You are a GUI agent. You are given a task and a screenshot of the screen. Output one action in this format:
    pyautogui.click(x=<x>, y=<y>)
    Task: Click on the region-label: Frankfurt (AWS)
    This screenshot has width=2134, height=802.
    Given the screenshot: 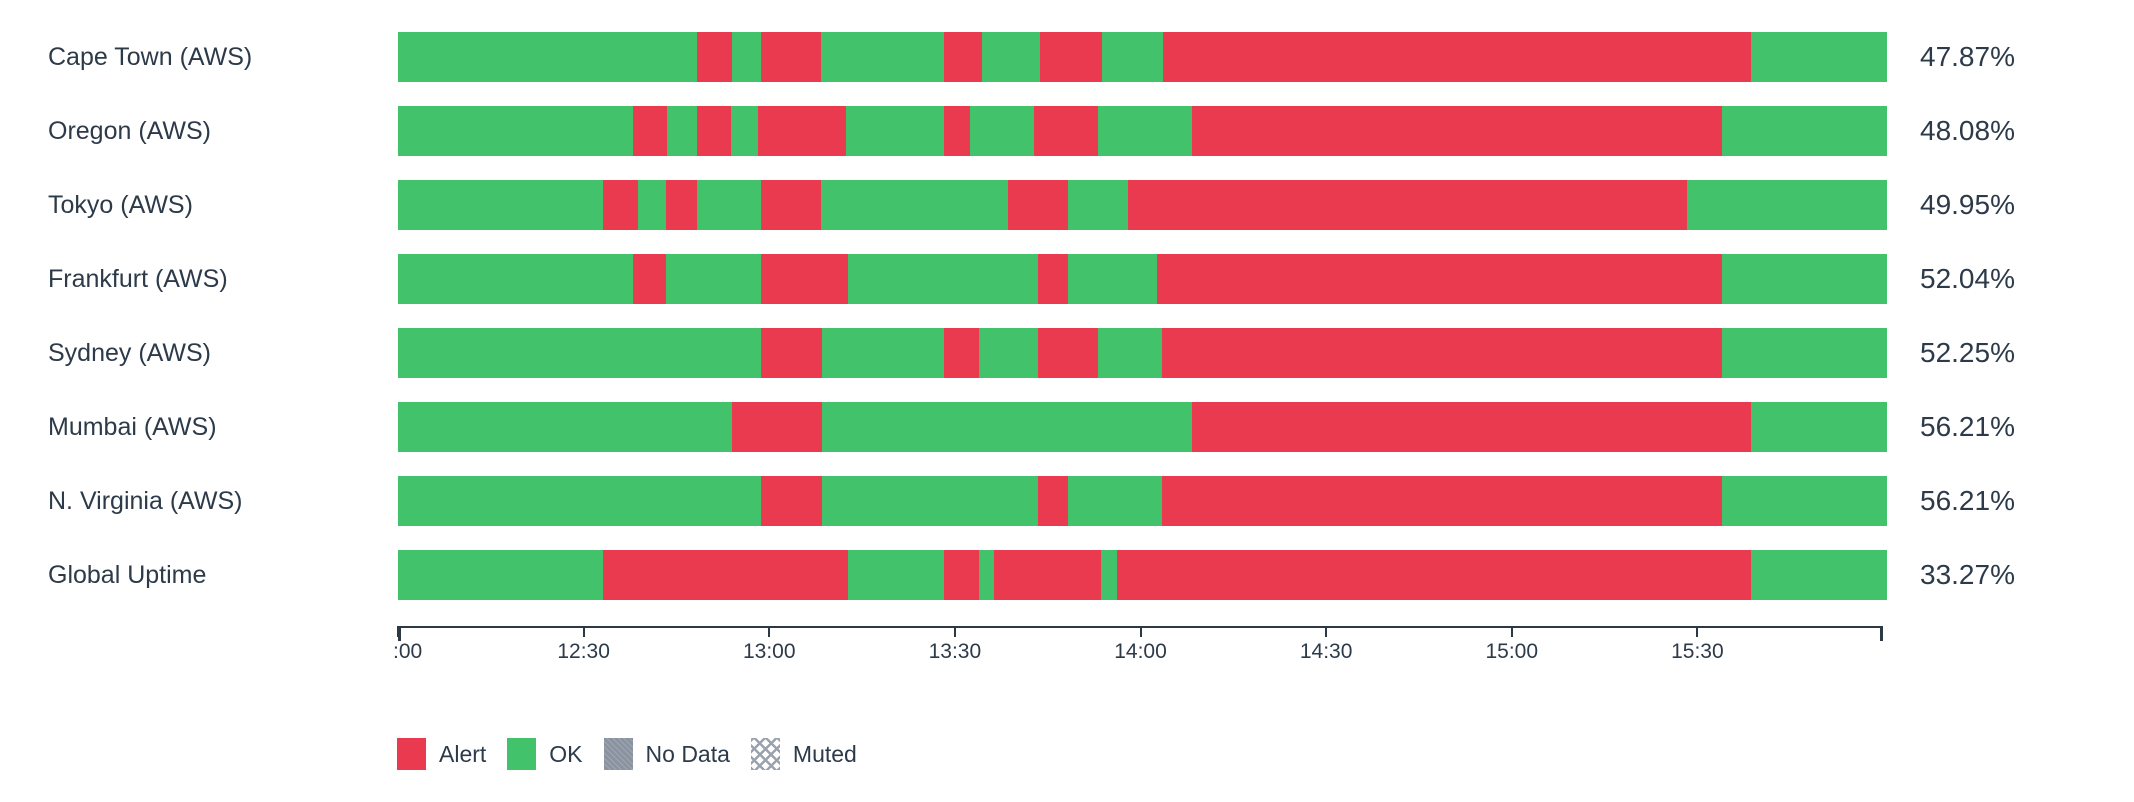 What is the action you would take?
    pyautogui.click(x=138, y=278)
    